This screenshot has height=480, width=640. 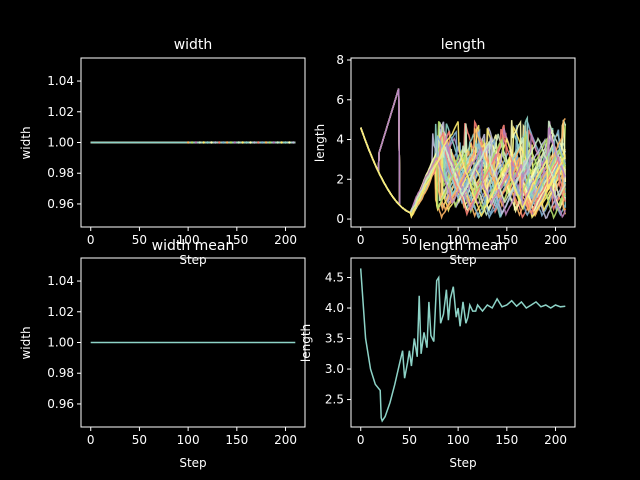 I want to click on y-tick-label: 4.0, so click(x=334, y=308).